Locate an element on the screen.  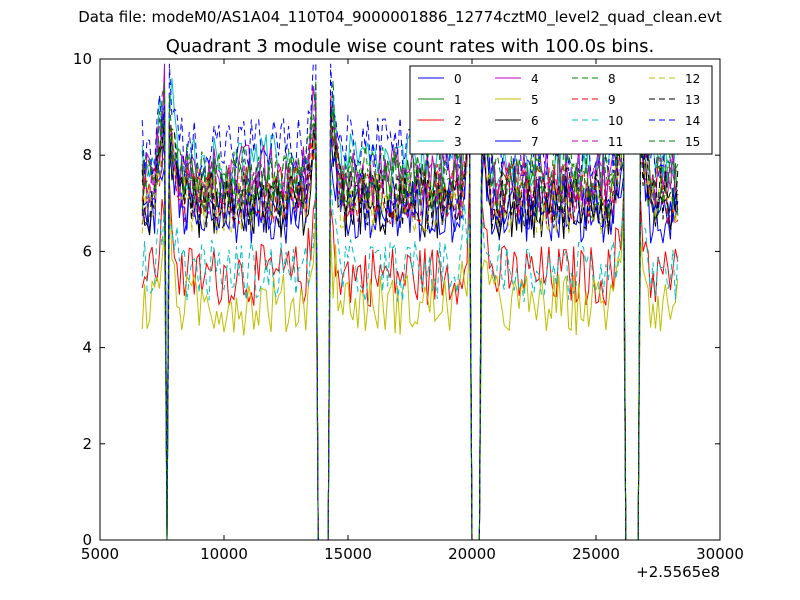
x-tick-label: 10000 is located at coordinates (224, 554).